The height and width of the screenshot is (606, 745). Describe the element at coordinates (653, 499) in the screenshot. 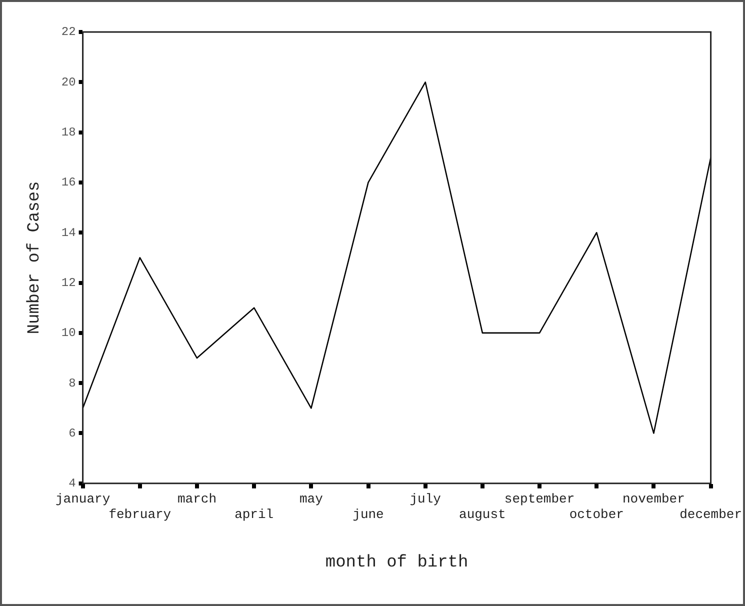

I see `x-tick-label: november` at that location.